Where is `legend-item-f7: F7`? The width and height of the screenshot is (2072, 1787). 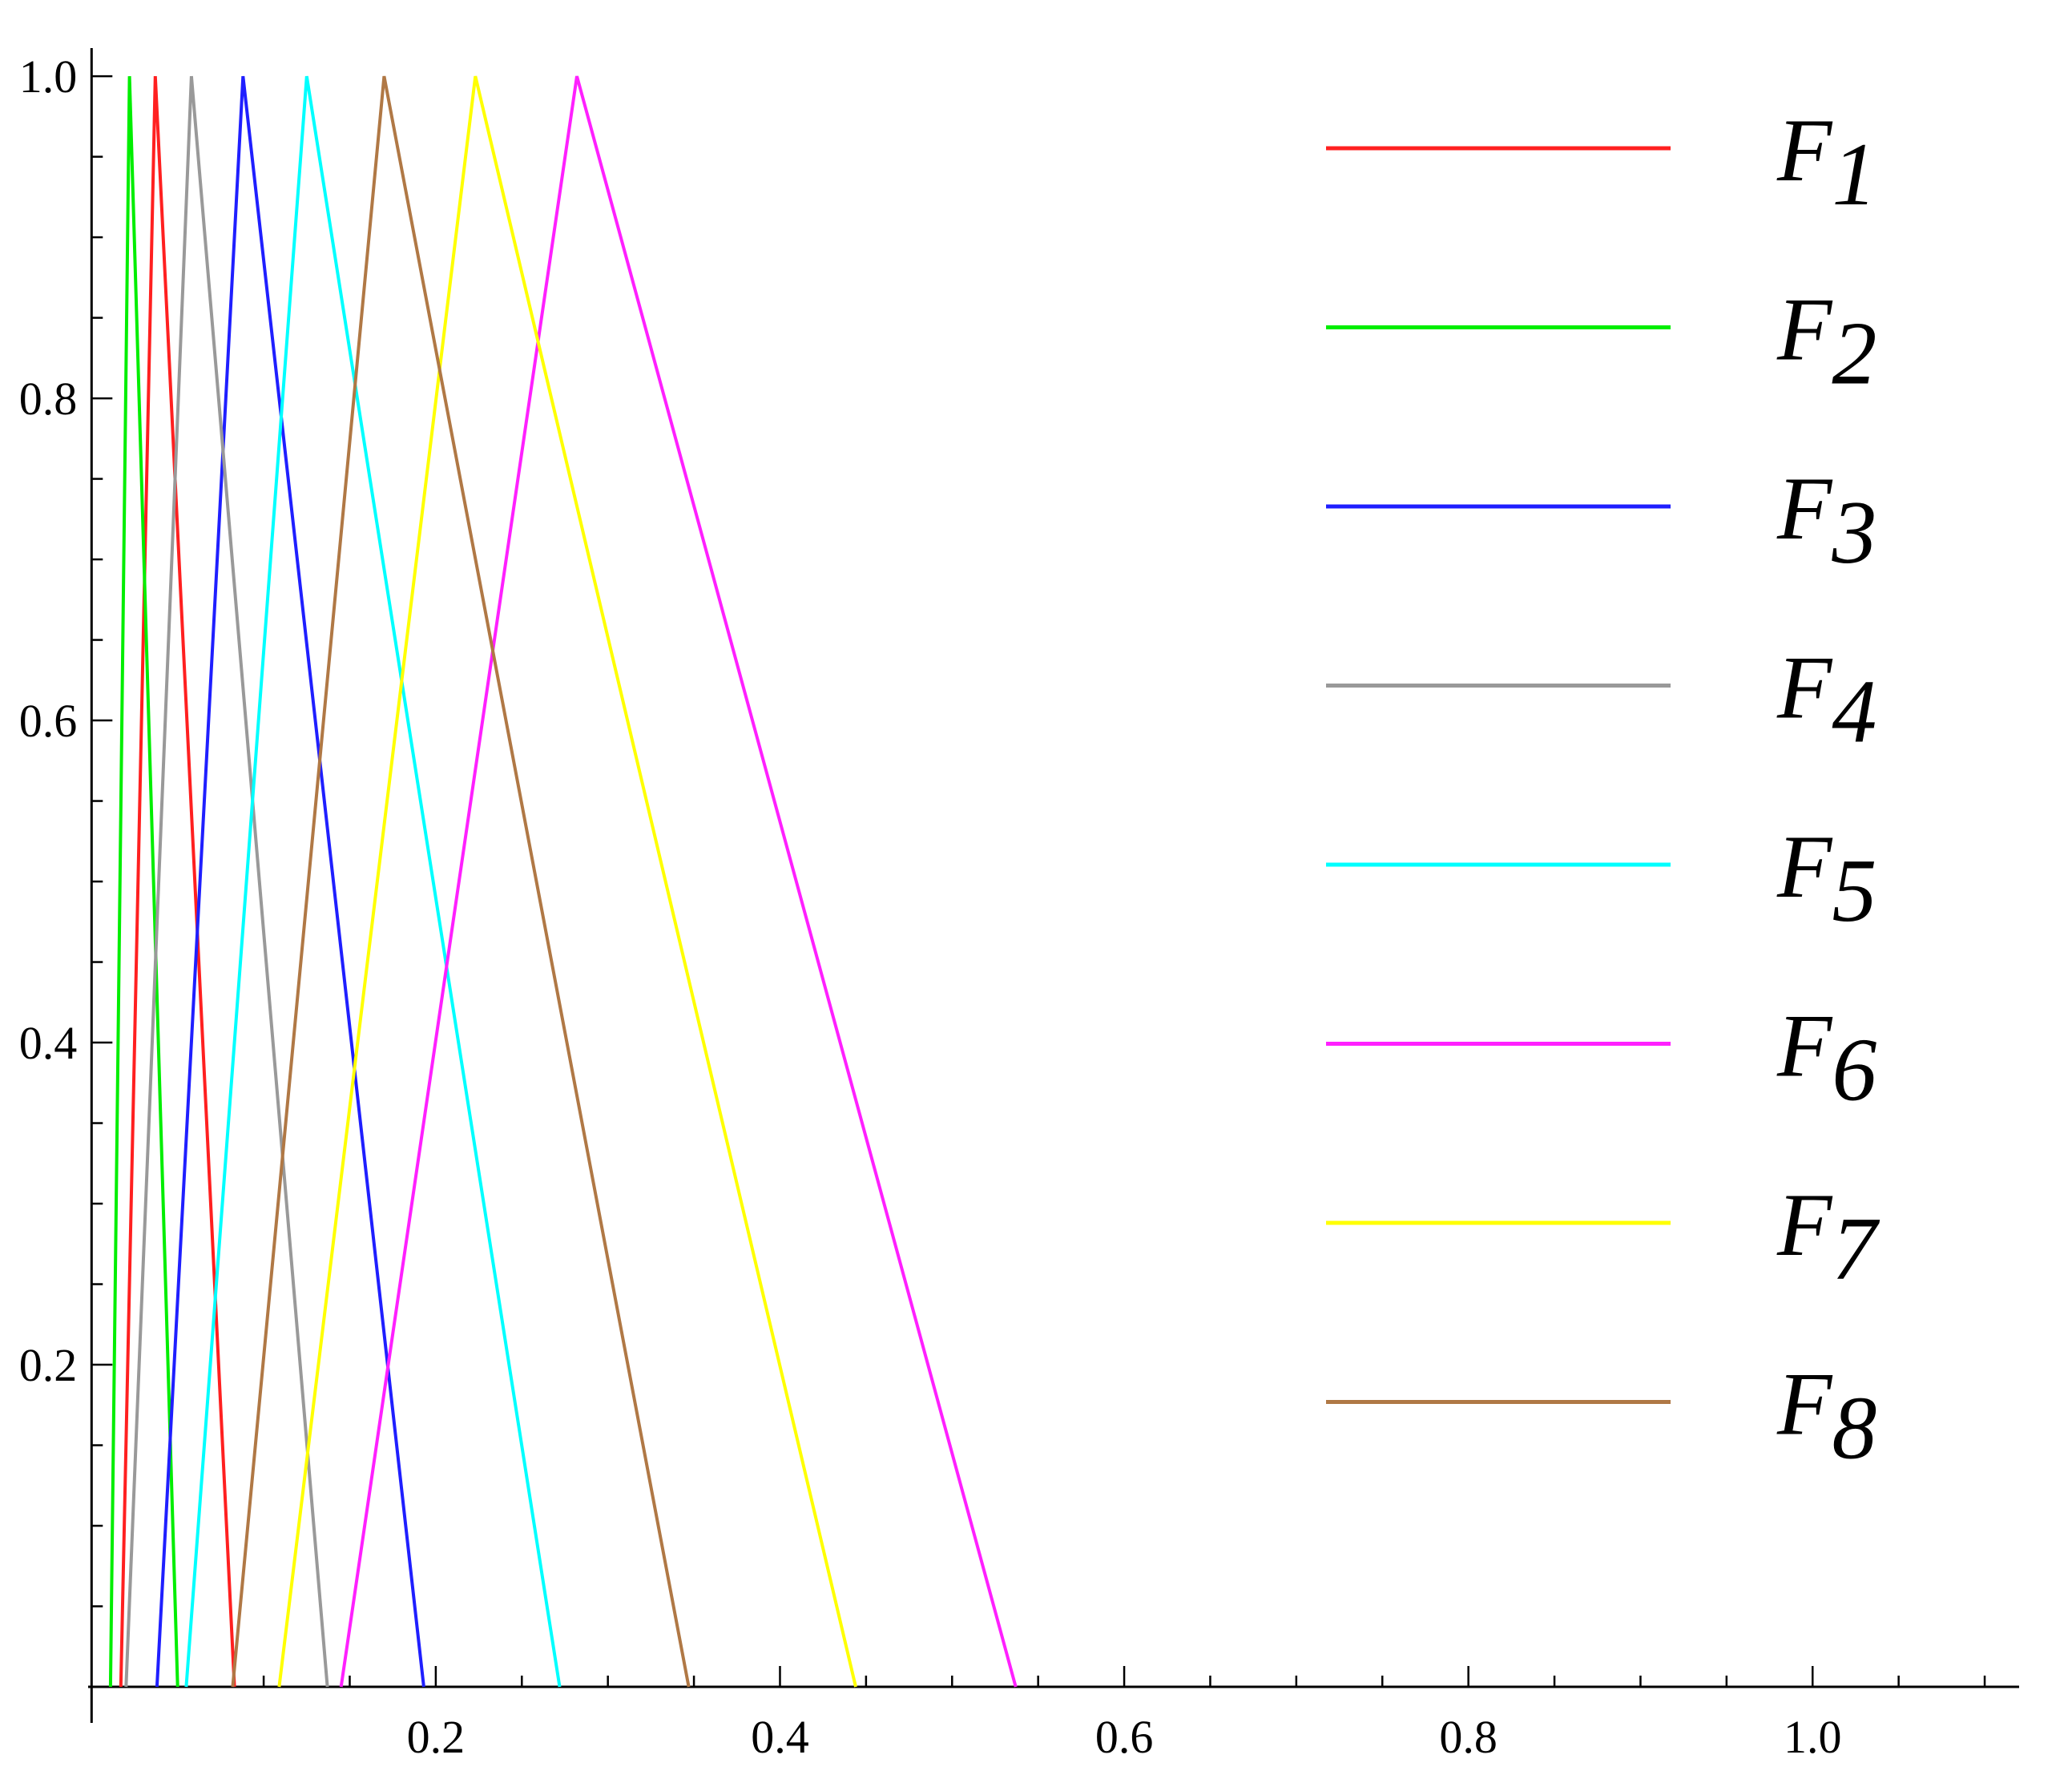
legend-item-f7: F7 is located at coordinates (1603, 1237).